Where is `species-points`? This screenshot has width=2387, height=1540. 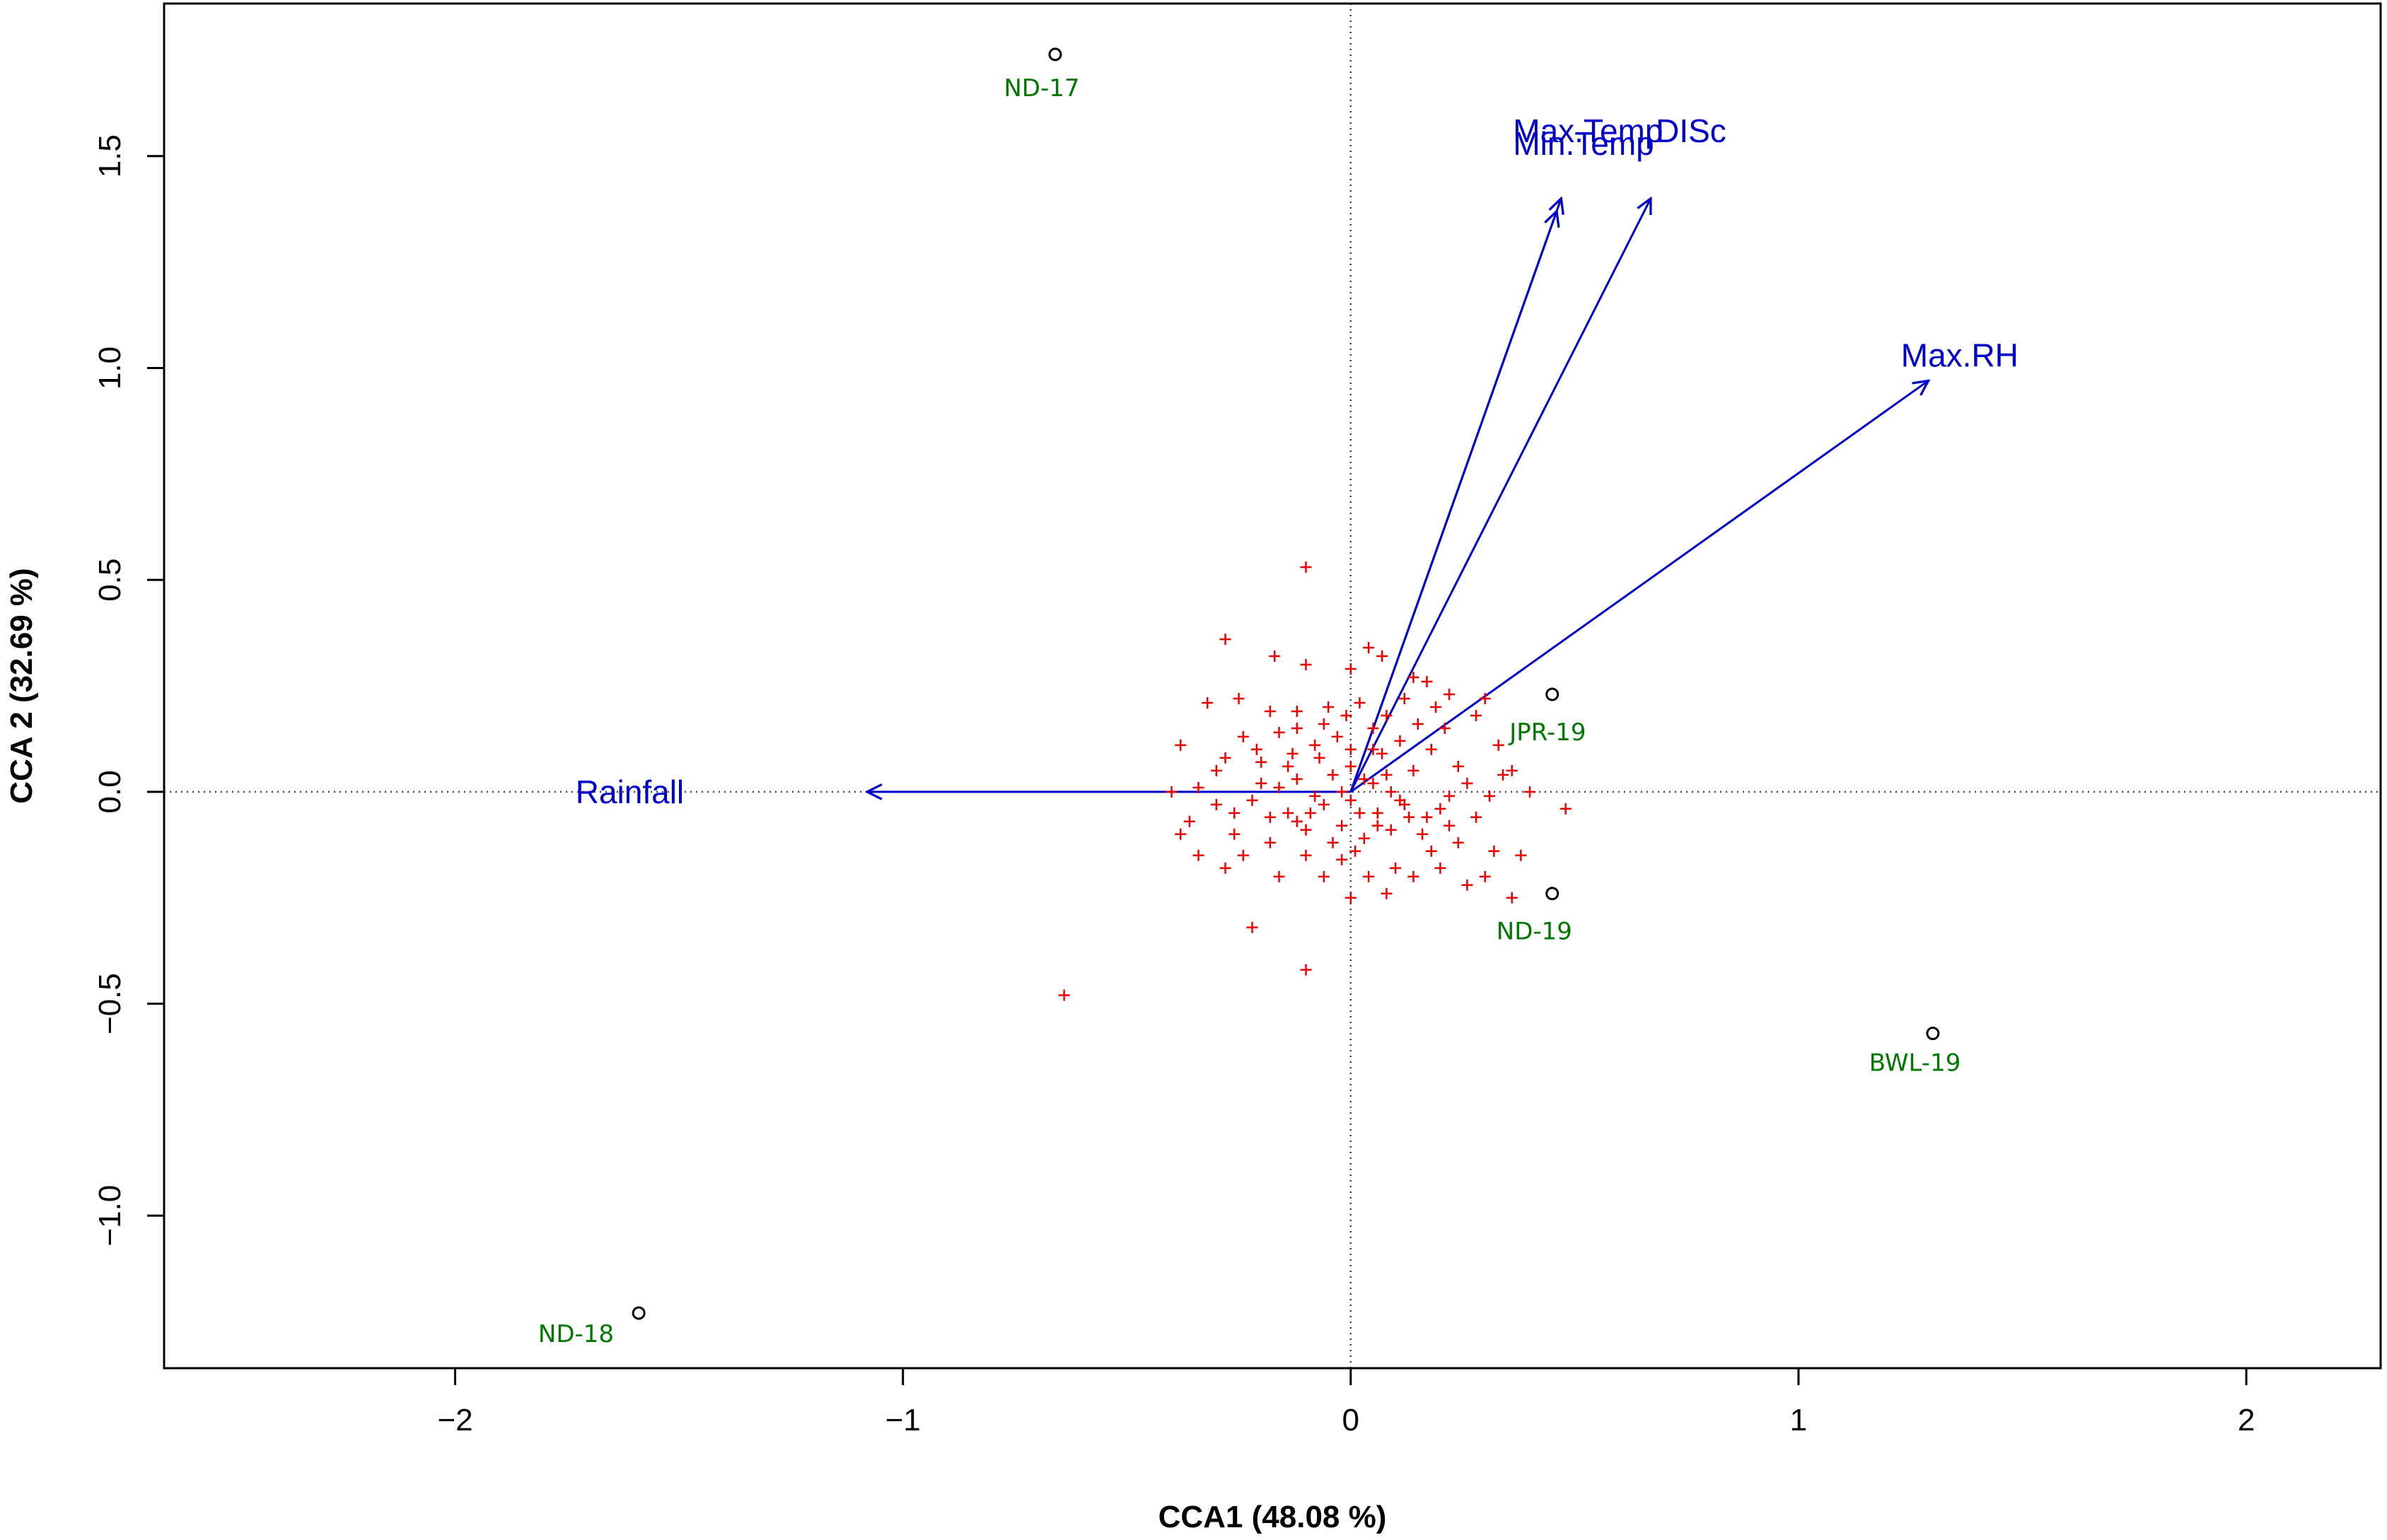
species-points is located at coordinates (1315, 781).